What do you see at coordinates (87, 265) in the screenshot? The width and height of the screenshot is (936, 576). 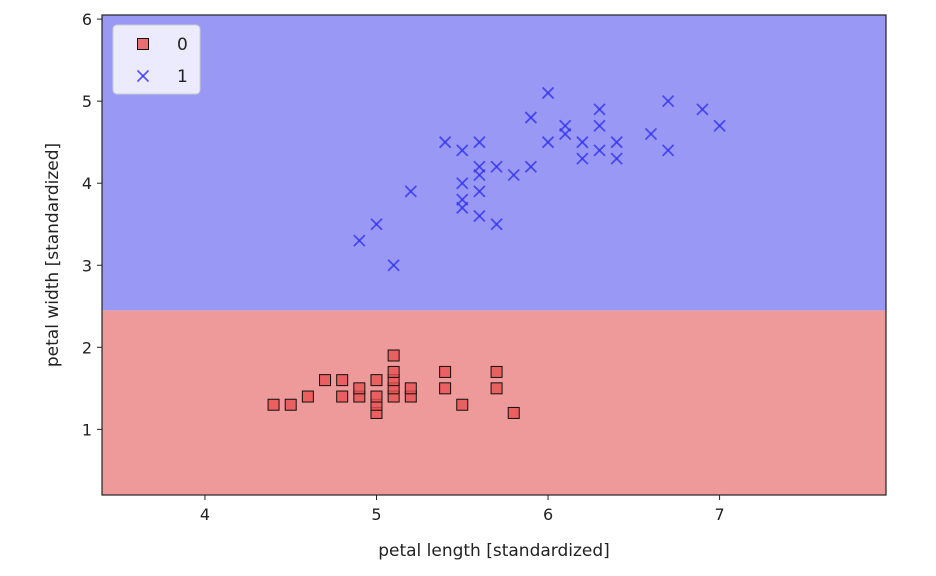 I see `y-tick-label: 3` at bounding box center [87, 265].